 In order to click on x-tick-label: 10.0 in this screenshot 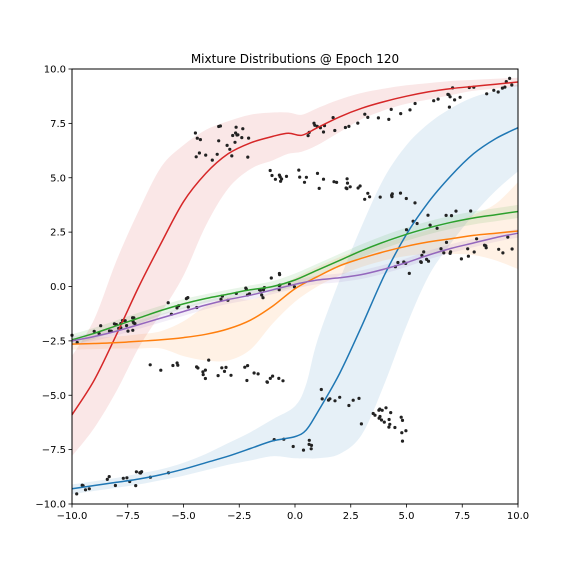, I will do `click(518, 516)`.